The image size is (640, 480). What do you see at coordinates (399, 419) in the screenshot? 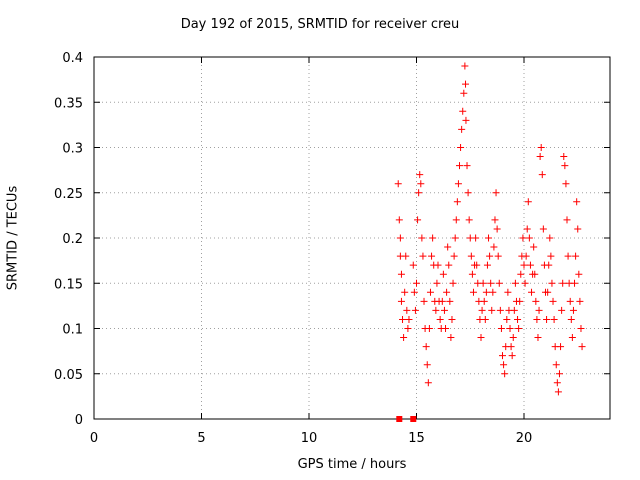
I see `baseline-point` at bounding box center [399, 419].